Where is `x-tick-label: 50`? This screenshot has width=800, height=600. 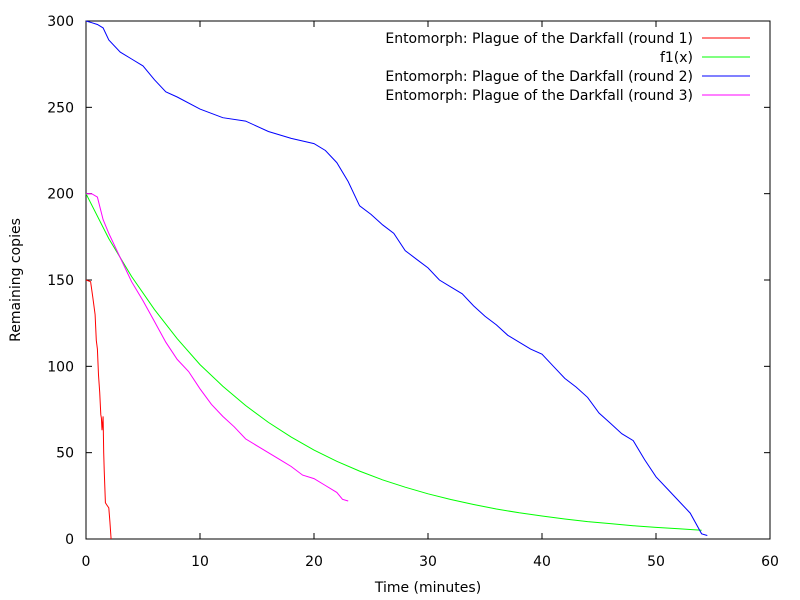 x-tick-label: 50 is located at coordinates (656, 562).